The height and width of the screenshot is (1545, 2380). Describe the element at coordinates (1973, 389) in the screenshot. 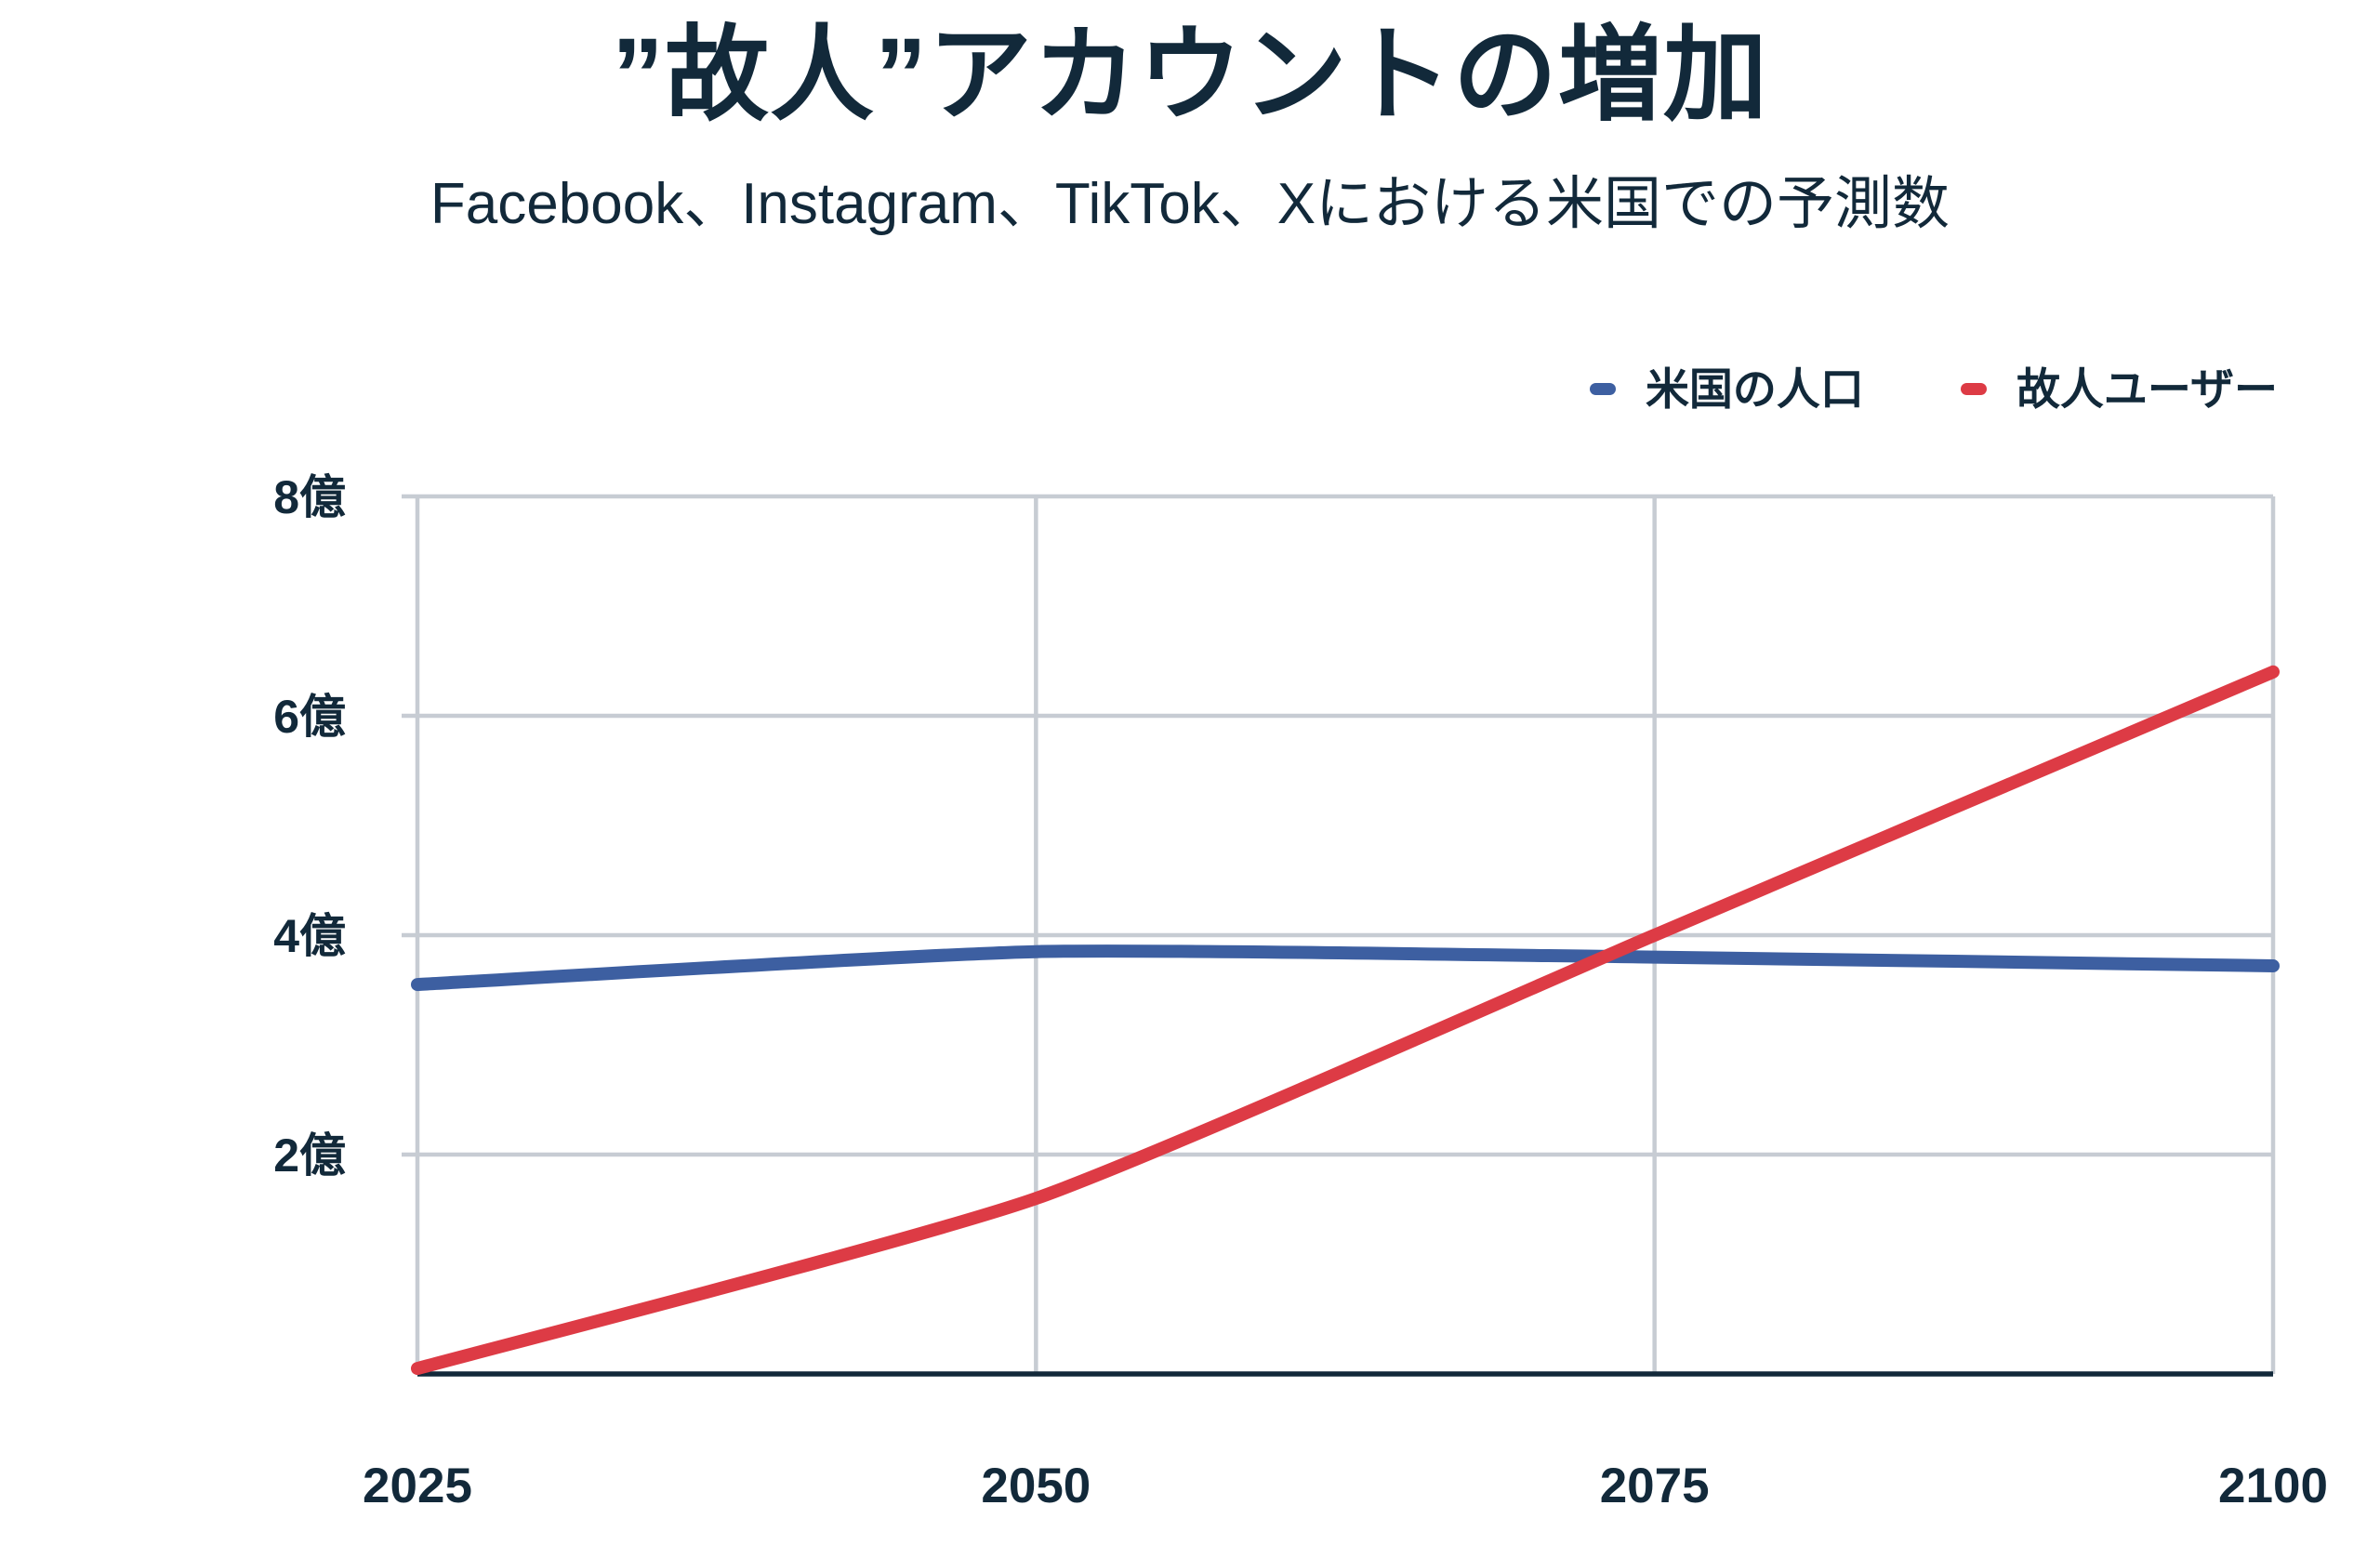

I see `legend-marker-deceased-users` at that location.